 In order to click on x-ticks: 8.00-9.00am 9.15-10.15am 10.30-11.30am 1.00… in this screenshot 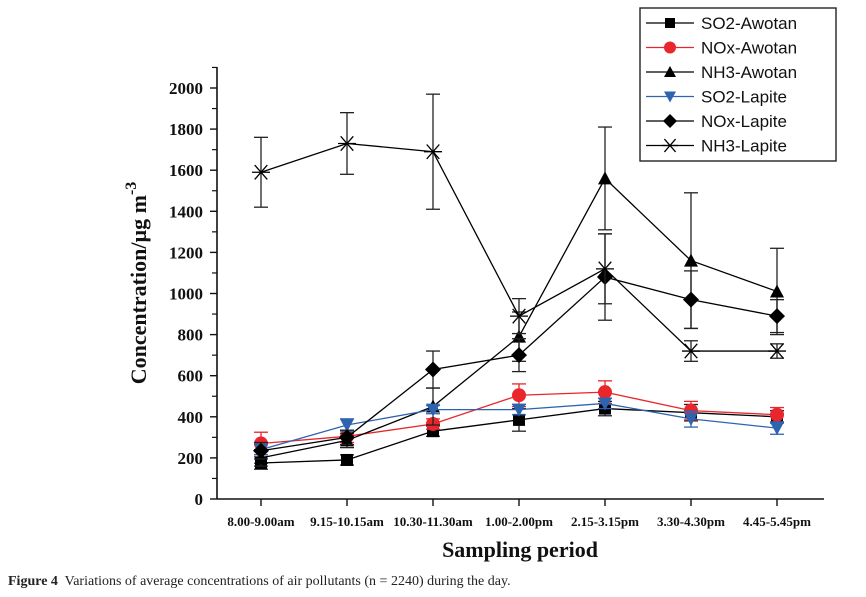, I will do `click(519, 514)`.